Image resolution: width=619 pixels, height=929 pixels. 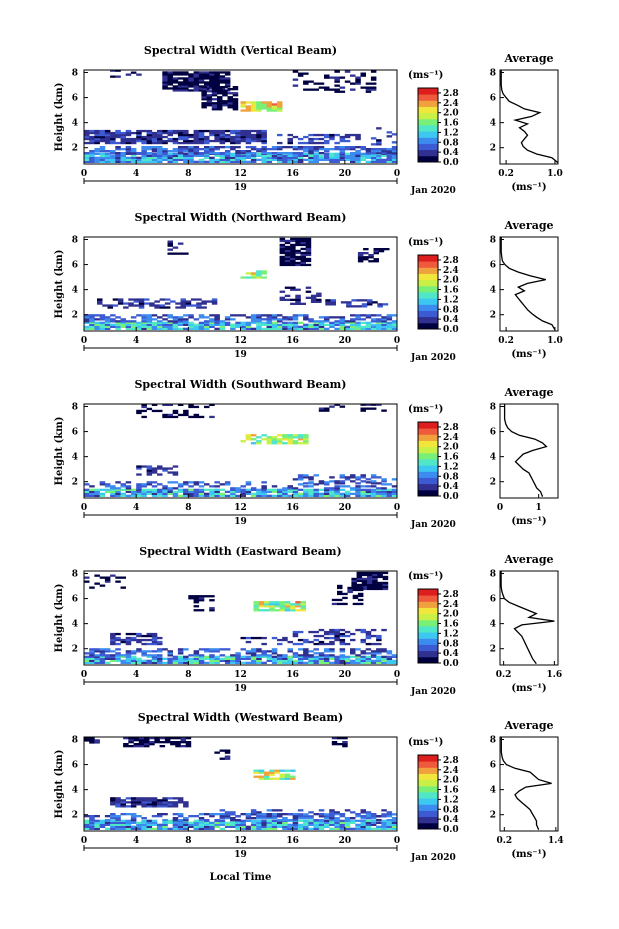 What do you see at coordinates (188, 174) in the screenshot?
I see `x-tick-label: 8` at bounding box center [188, 174].